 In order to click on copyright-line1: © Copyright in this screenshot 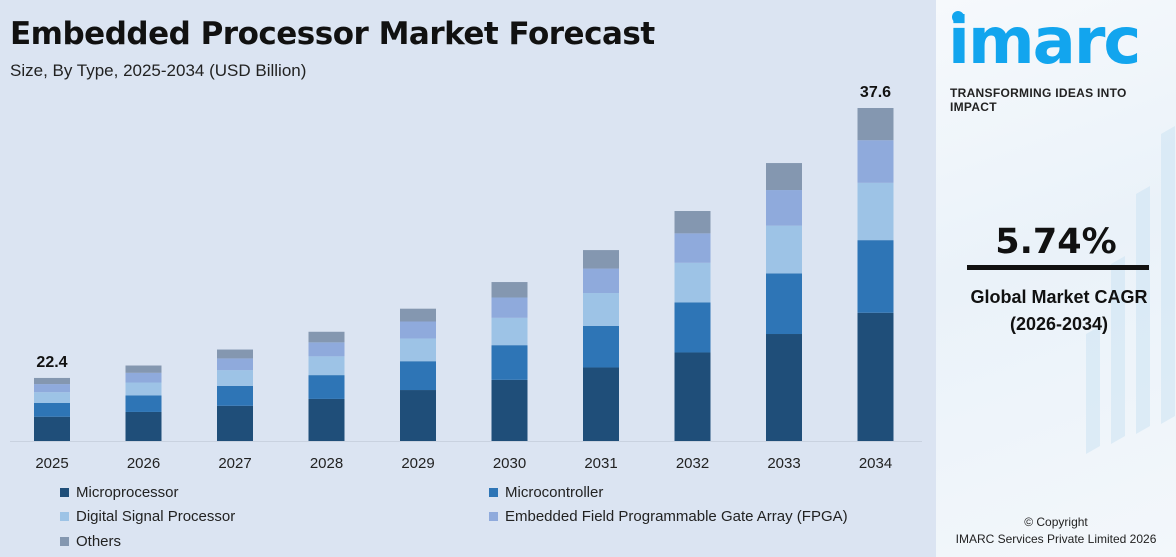, I will do `click(1056, 522)`.